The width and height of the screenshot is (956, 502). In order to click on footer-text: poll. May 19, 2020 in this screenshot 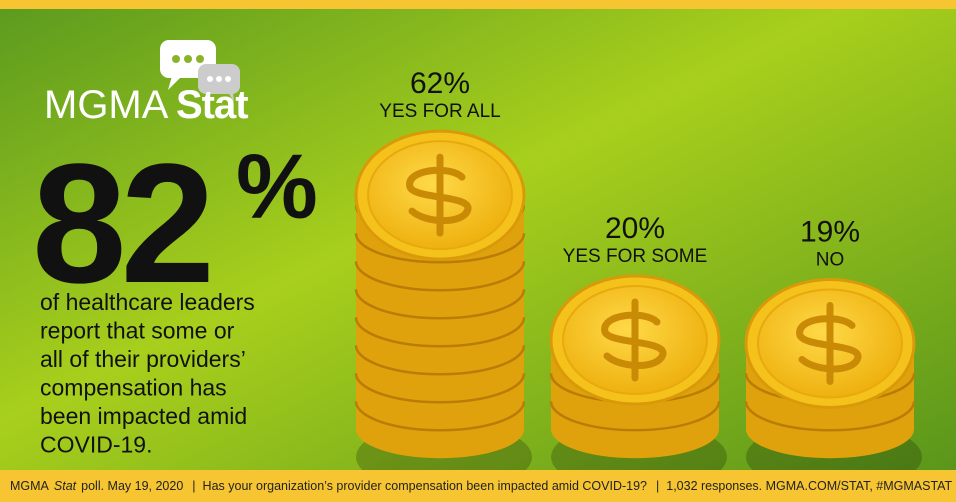, I will do `click(132, 486)`.